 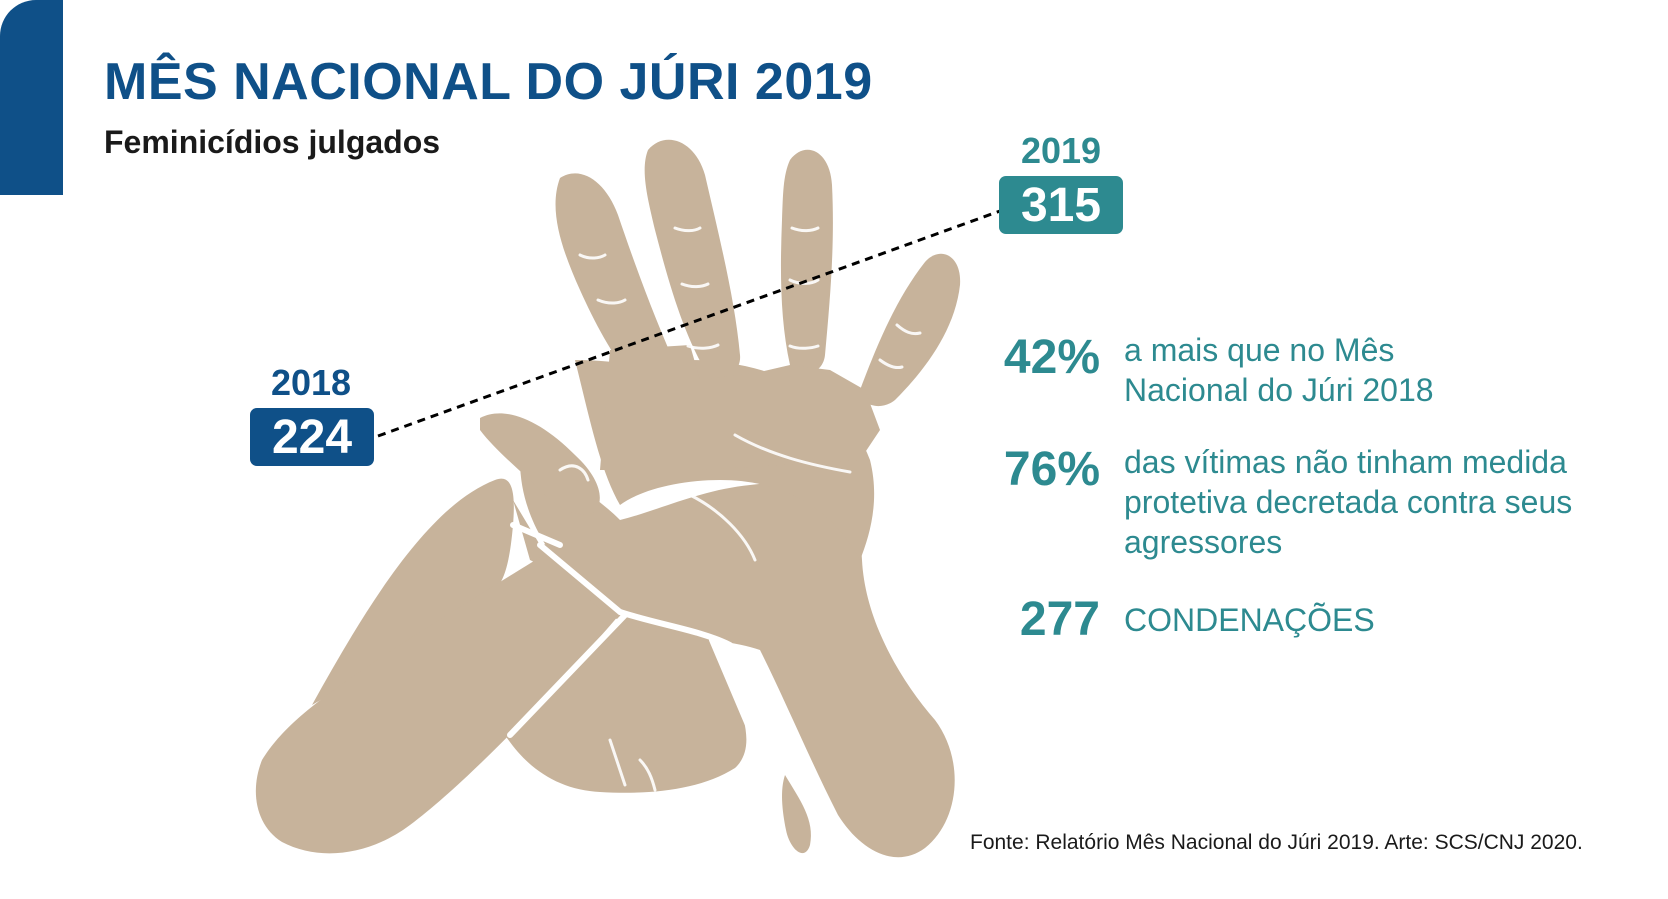 I want to click on trend-line, so click(x=689, y=323).